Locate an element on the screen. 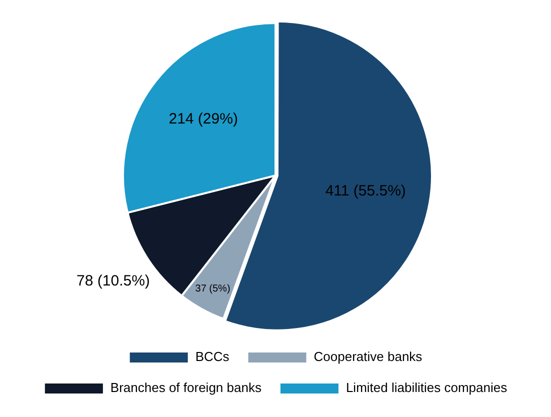 Image resolution: width=551 pixels, height=417 pixels. legend-label: BCCs is located at coordinates (212, 356).